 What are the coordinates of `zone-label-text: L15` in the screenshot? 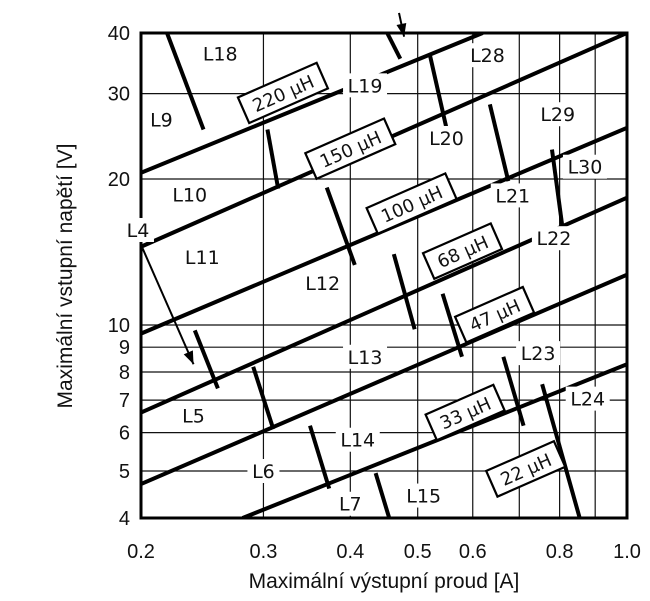 It's located at (423, 497).